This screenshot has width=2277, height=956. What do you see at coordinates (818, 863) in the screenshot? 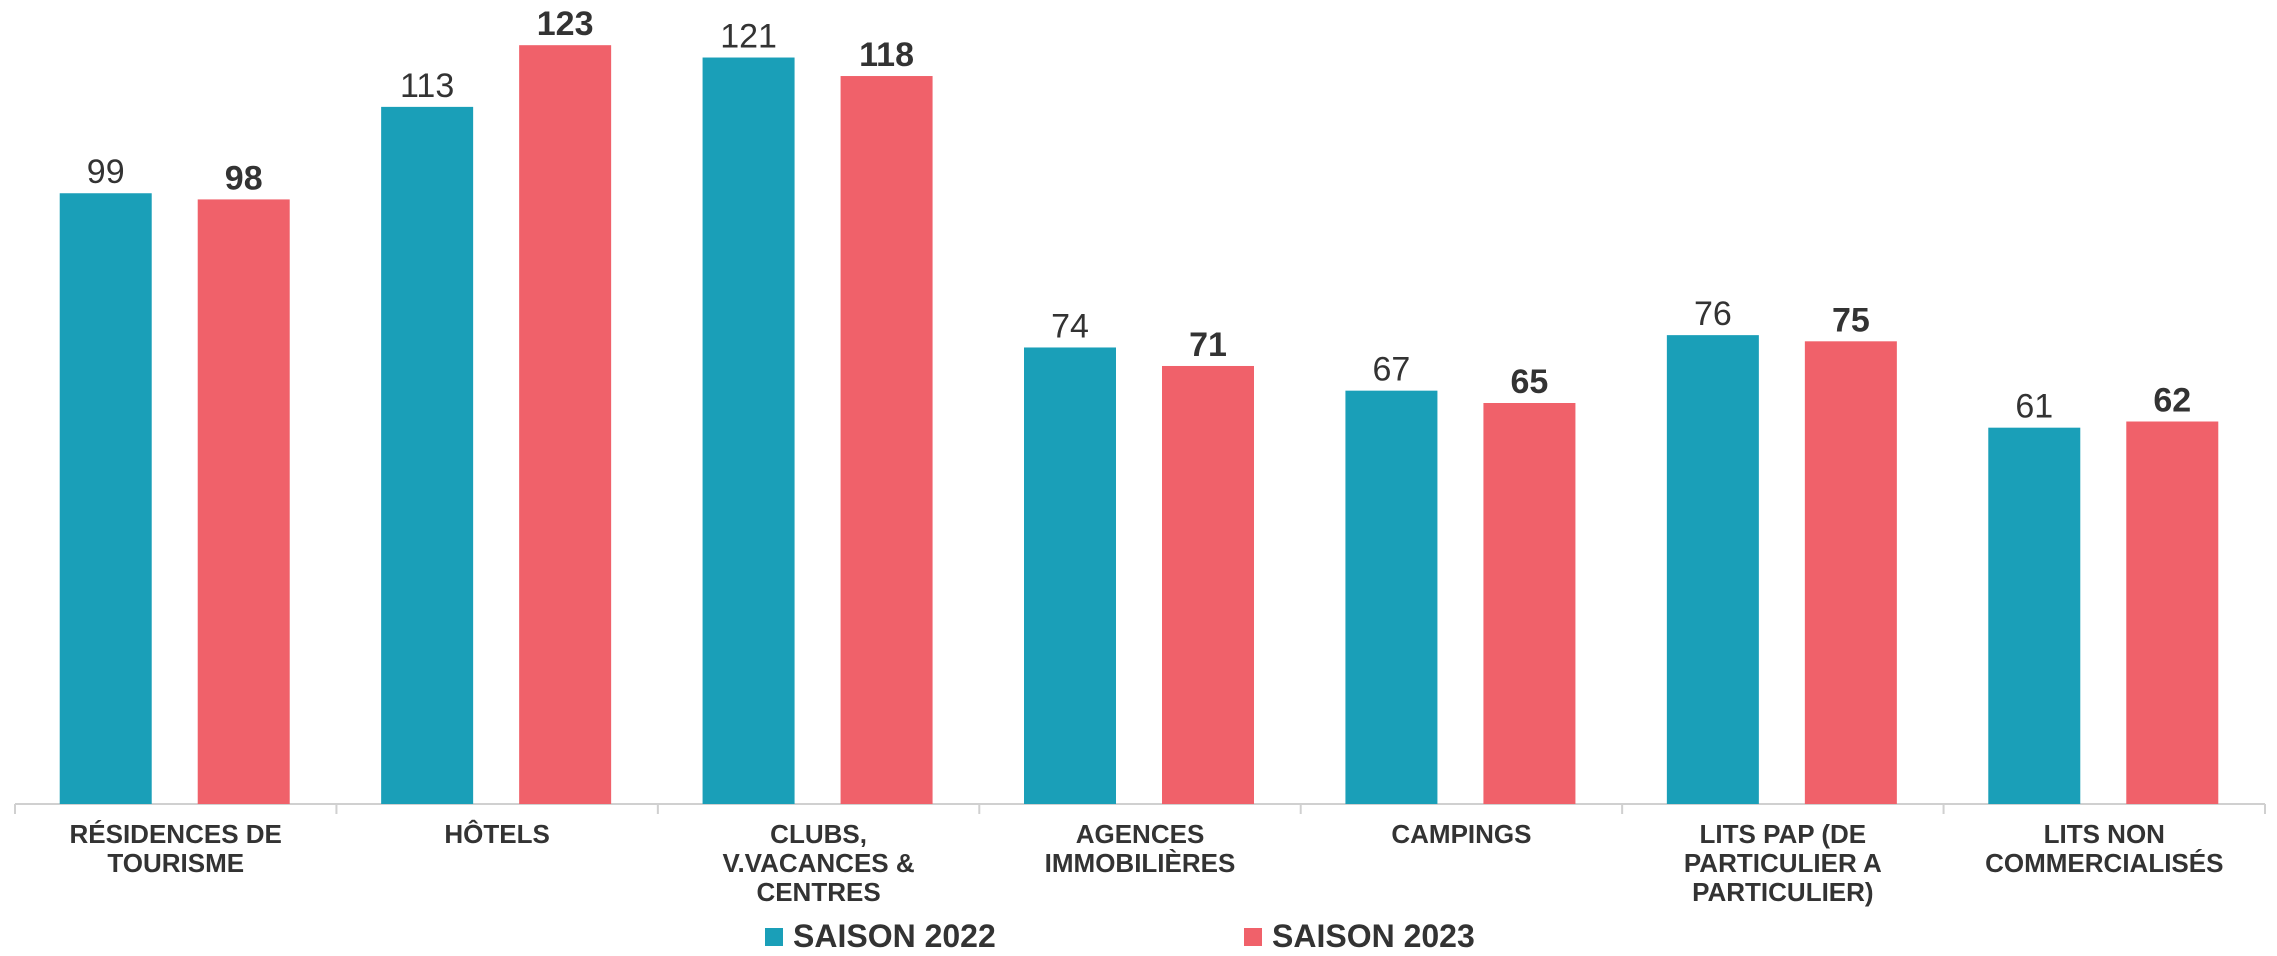
I see `x-tick-label: CLUBS, V.VACANCES & CENTRES` at bounding box center [818, 863].